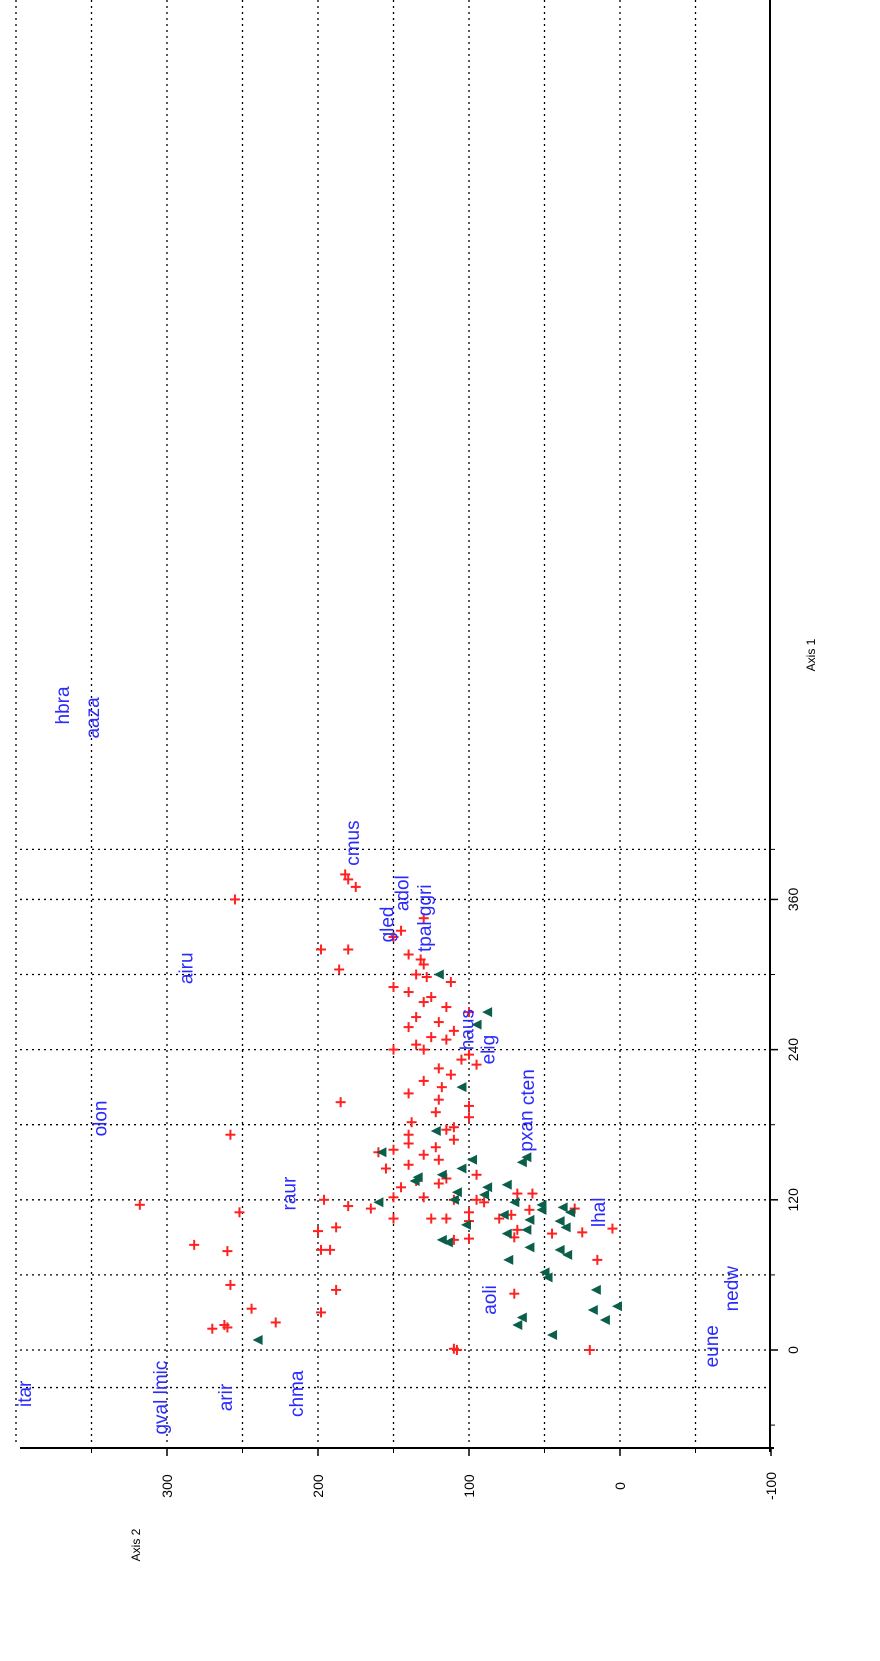 The width and height of the screenshot is (880, 1661). Describe the element at coordinates (489, 1050) in the screenshot. I see `species-label: elig` at that location.